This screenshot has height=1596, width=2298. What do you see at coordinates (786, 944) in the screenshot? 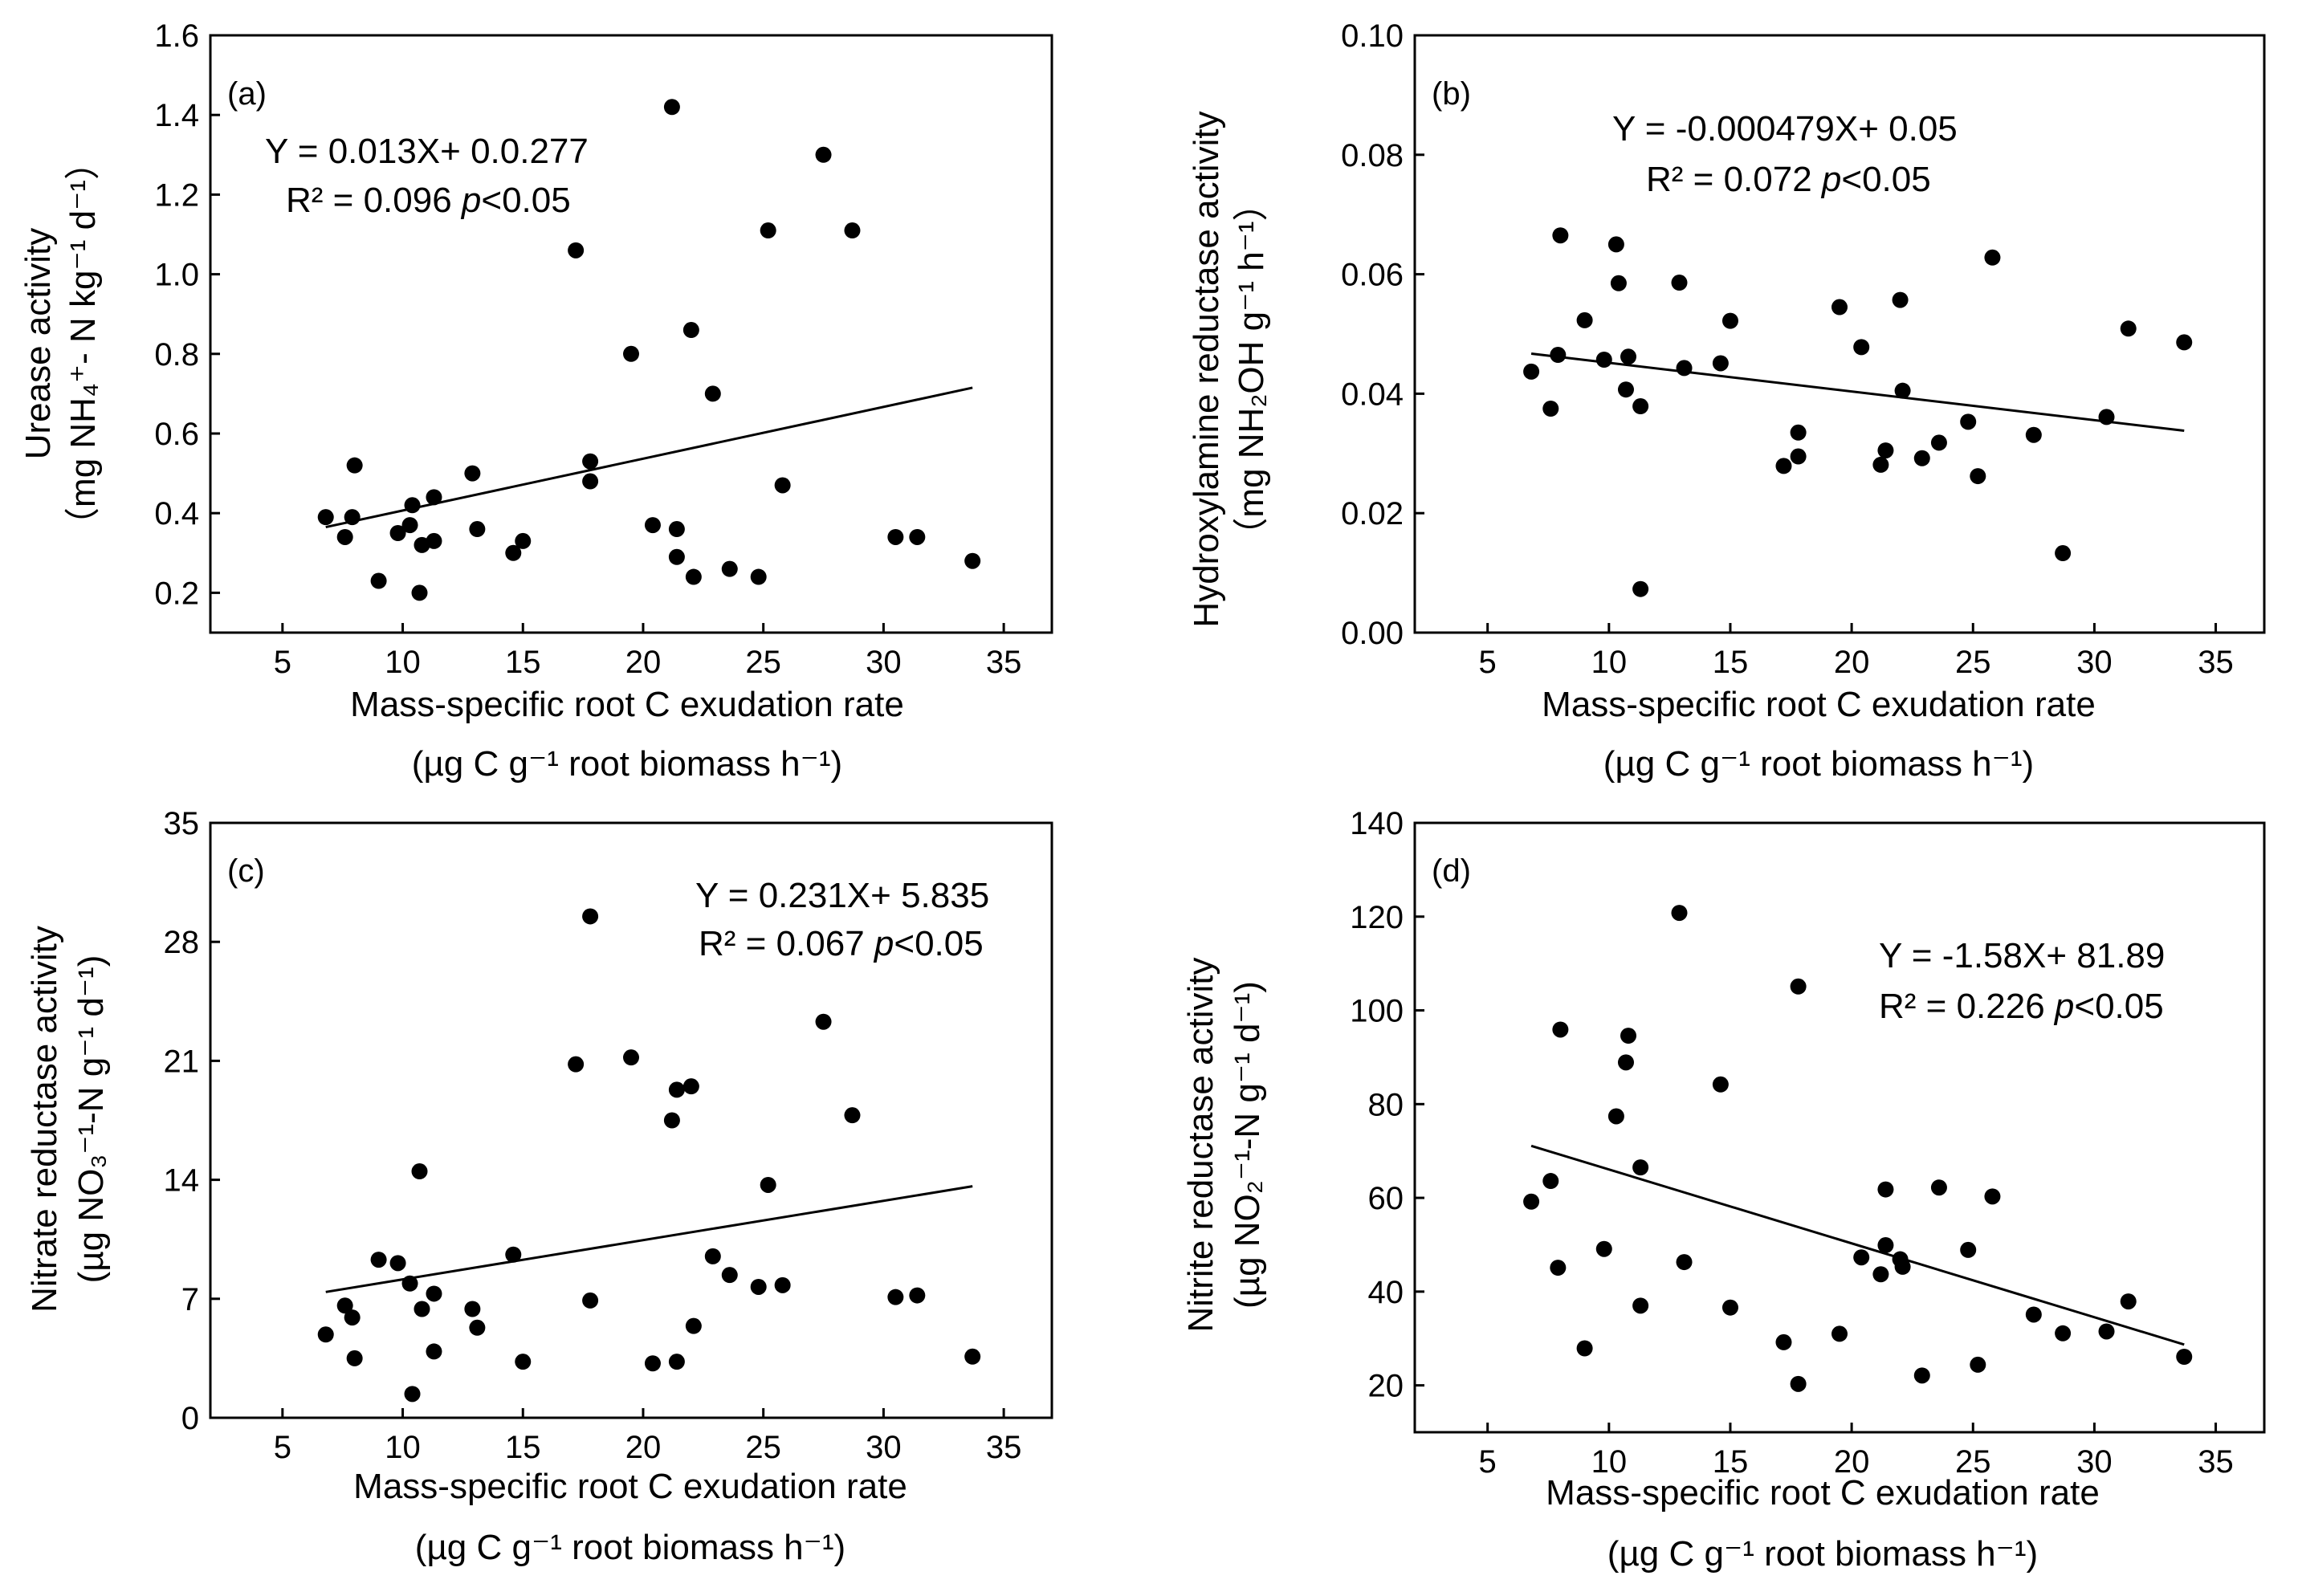
I see `panel-c-r2: R² = 0.067` at bounding box center [786, 944].